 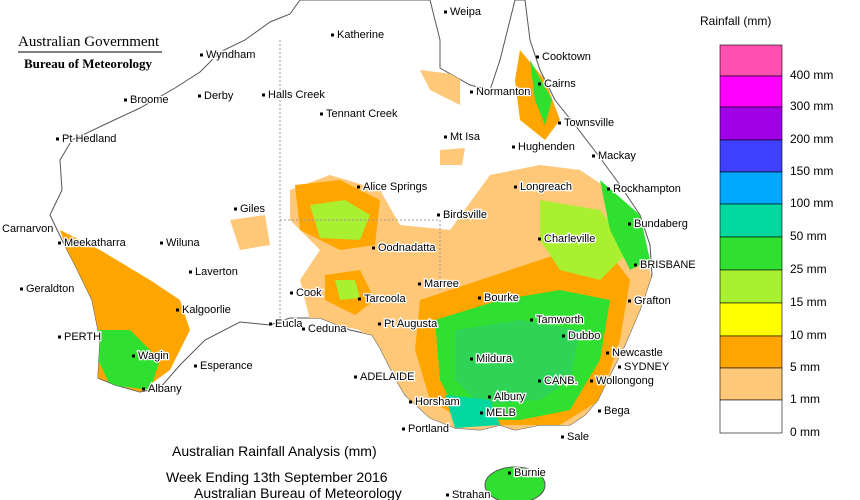 What do you see at coordinates (560, 320) in the screenshot?
I see `place-label: Tamworth` at bounding box center [560, 320].